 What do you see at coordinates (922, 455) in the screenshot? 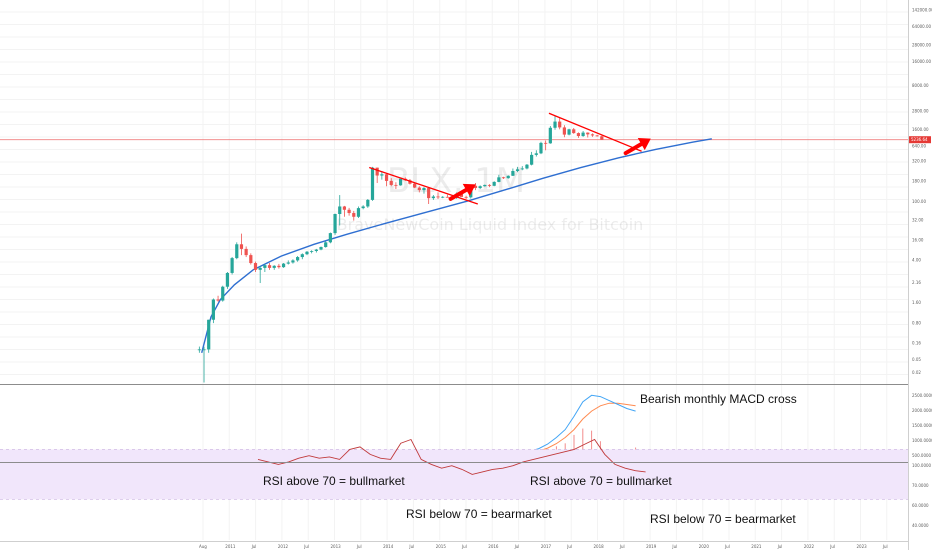
I see `macd-tick-label: 500.0000` at bounding box center [922, 455].